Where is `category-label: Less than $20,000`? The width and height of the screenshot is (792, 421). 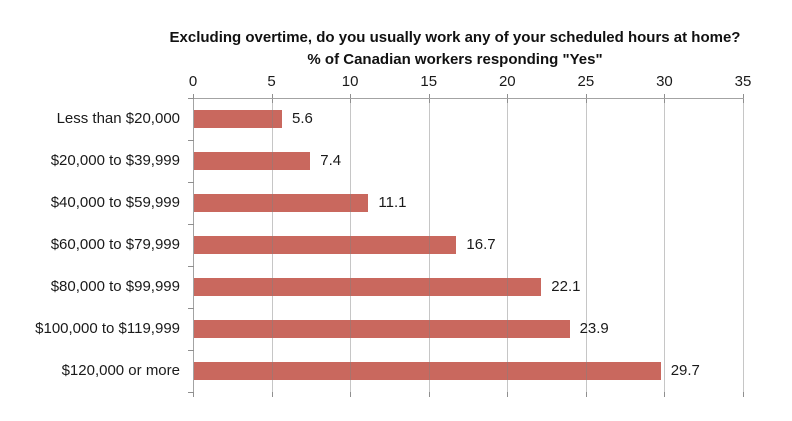
category-label: Less than $20,000 is located at coordinates (118, 118).